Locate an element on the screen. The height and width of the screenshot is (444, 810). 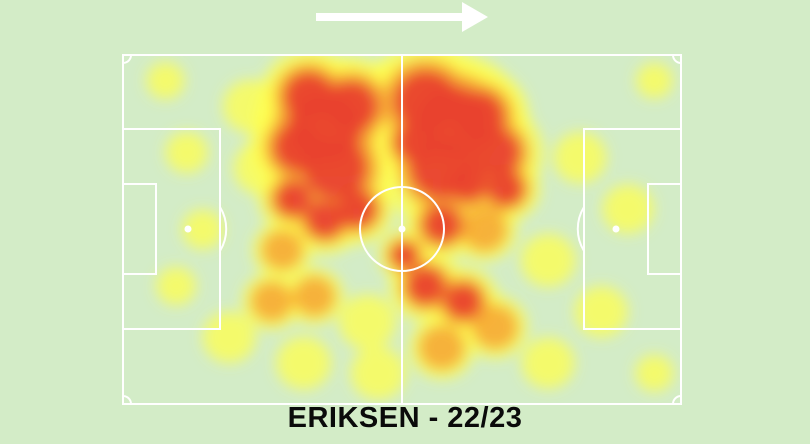
corner-arc-bottom-left is located at coordinates (127, 400).